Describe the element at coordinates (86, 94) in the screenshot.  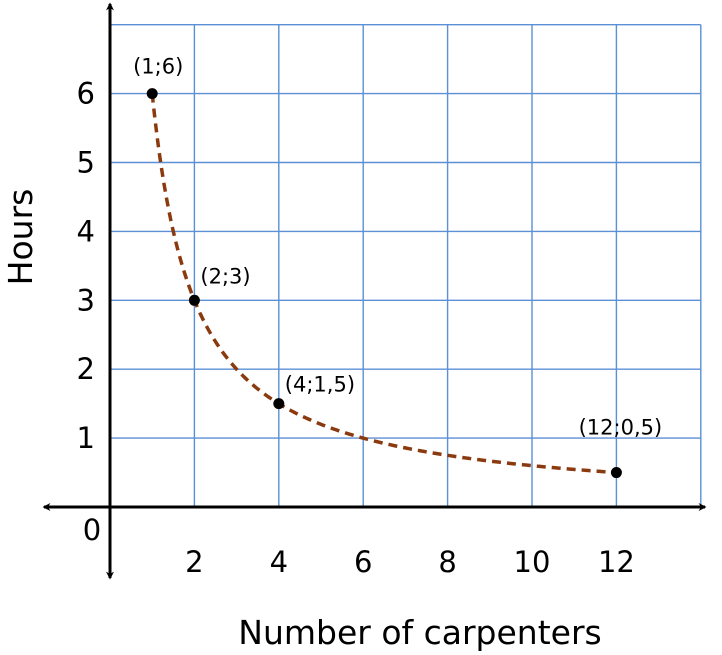
I see `y-tick-label: 6` at that location.